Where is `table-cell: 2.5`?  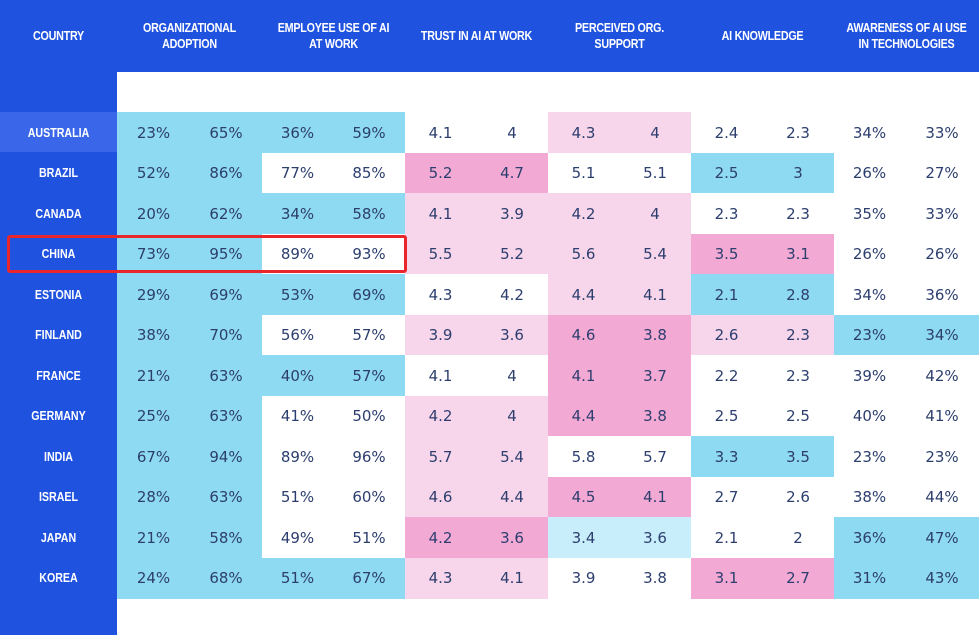 table-cell: 2.5 is located at coordinates (798, 416).